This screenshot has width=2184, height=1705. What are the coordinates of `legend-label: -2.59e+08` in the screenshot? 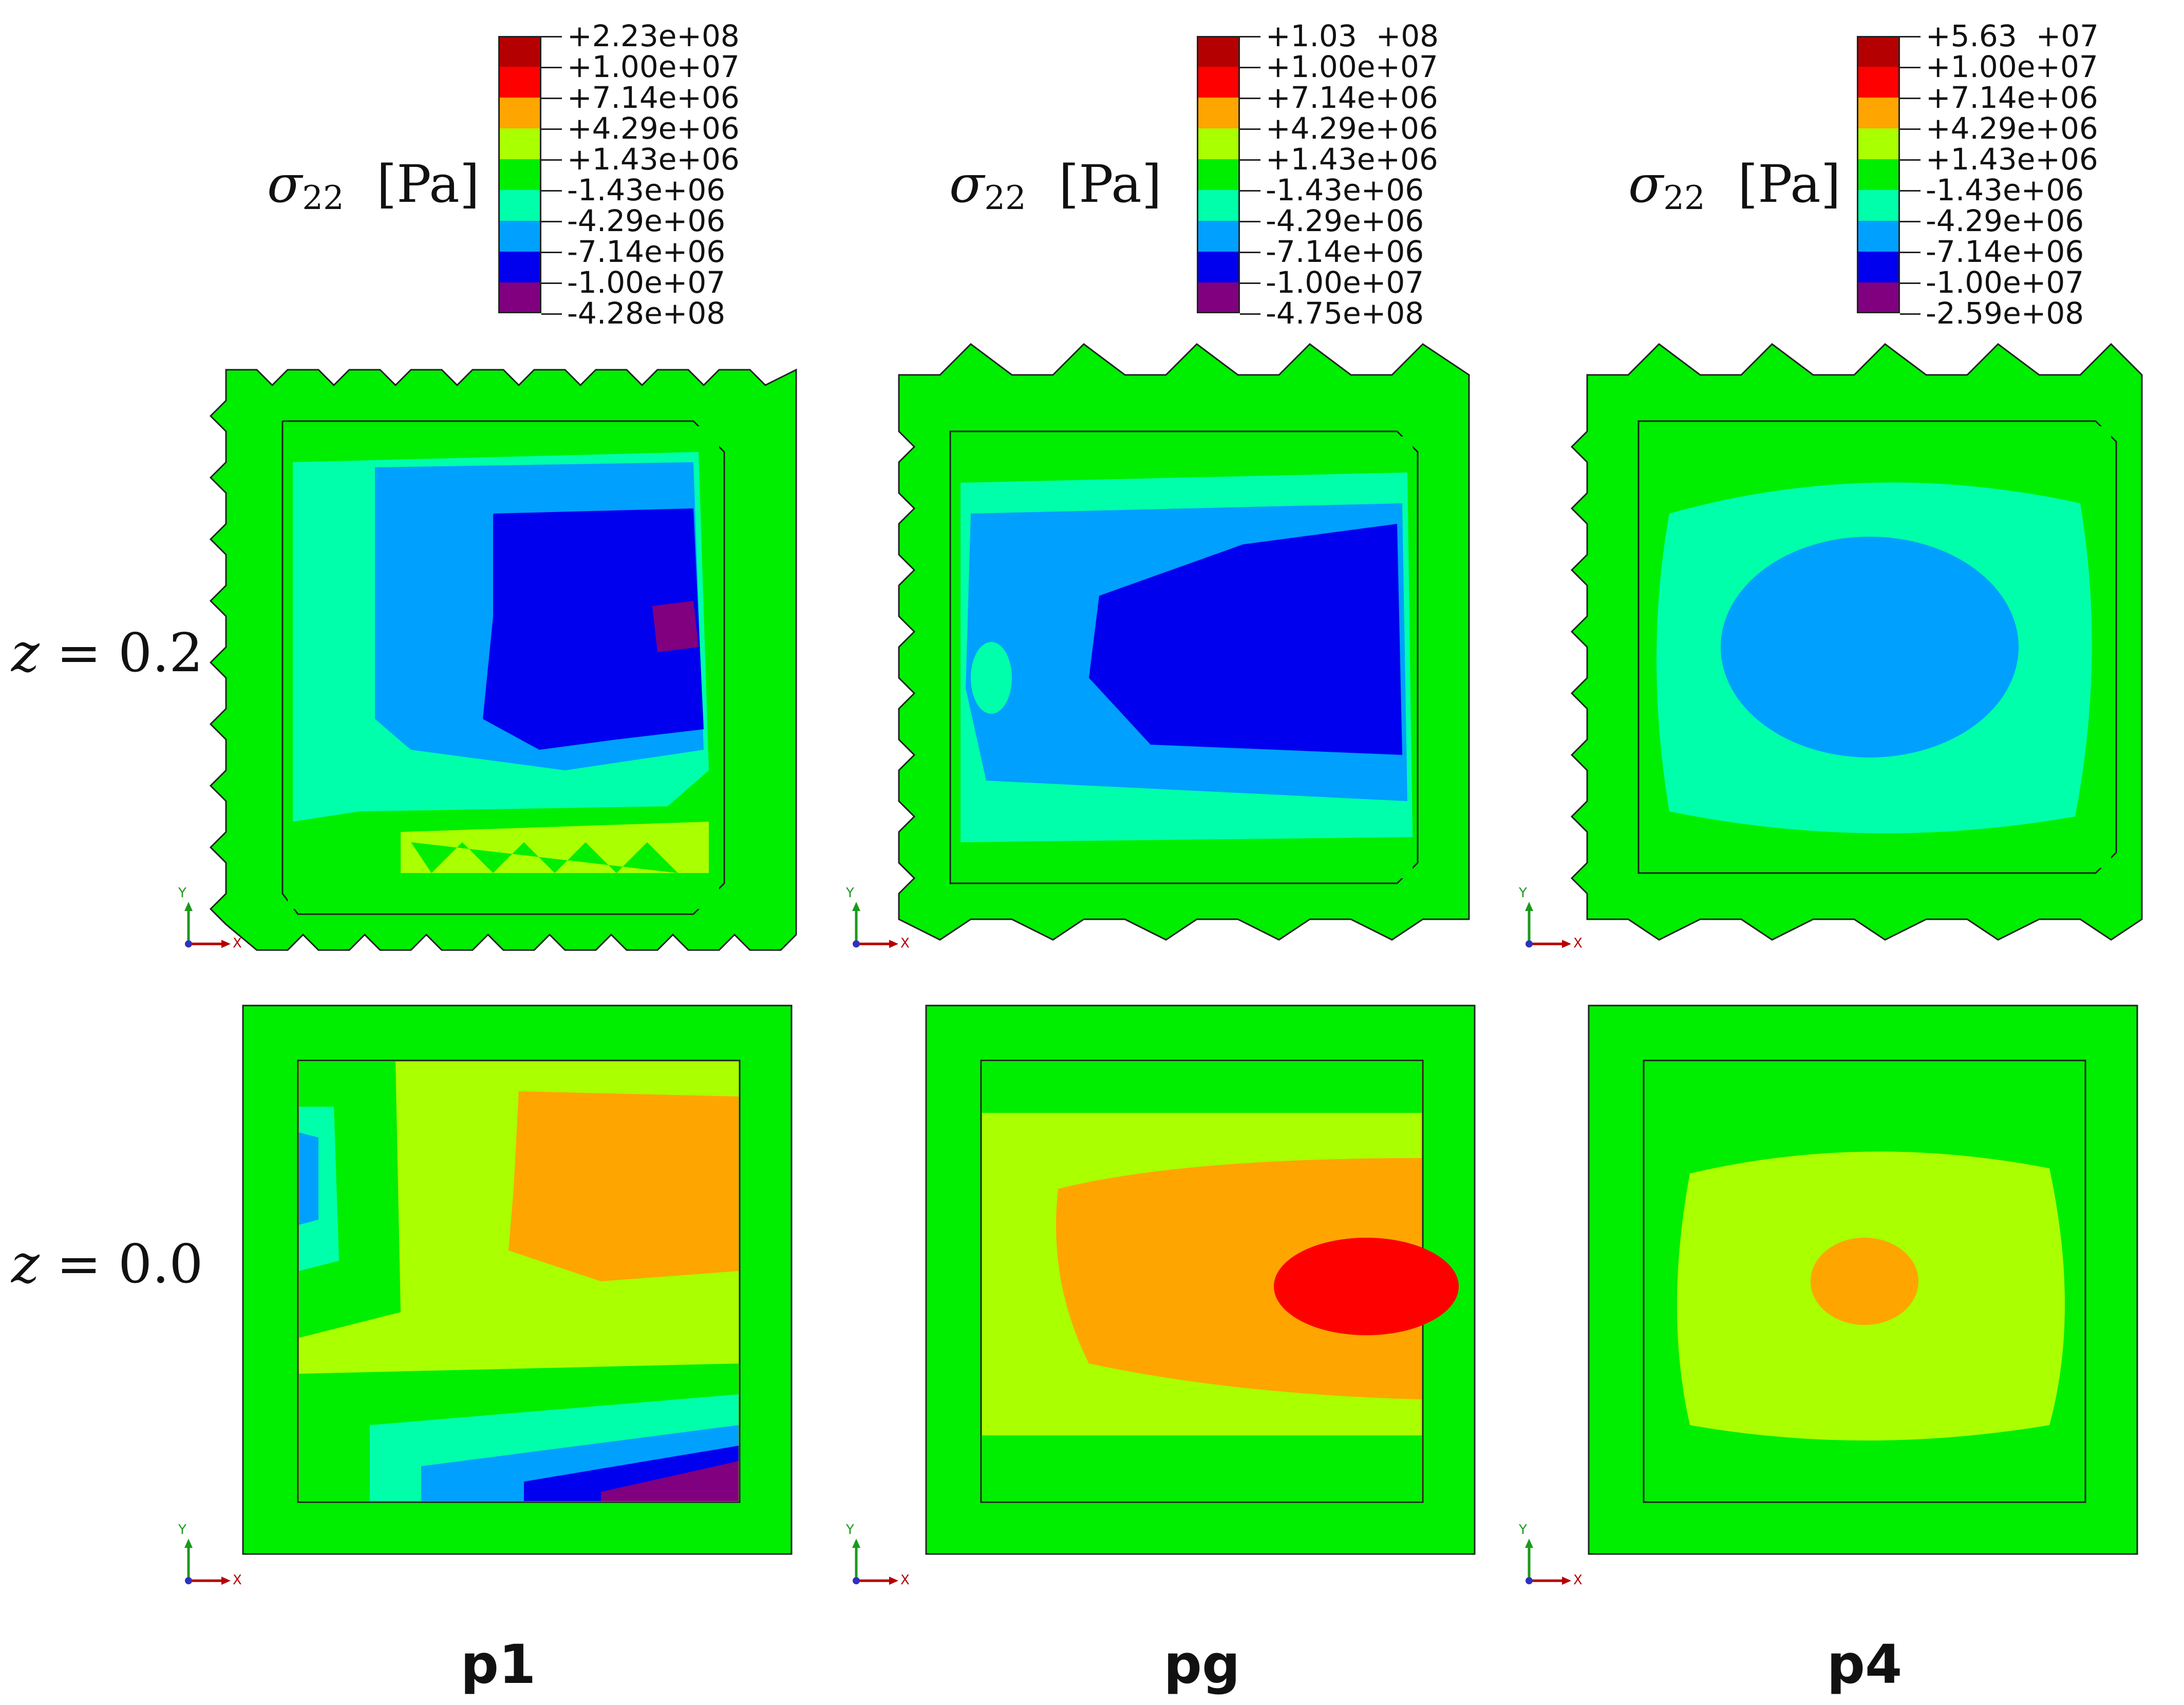 It's located at (2005, 313).